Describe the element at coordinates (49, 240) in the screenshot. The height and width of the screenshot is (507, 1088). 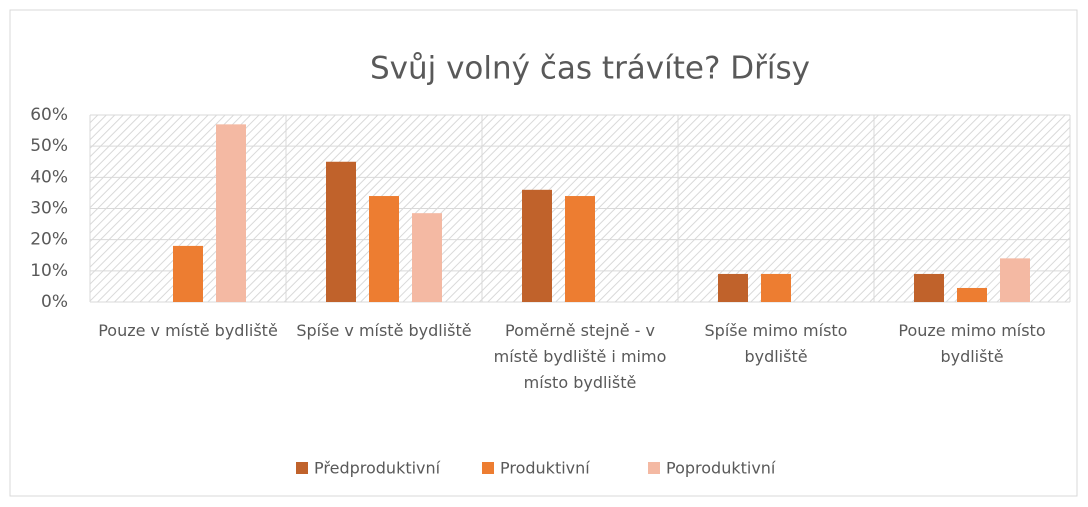
I see `y-tick-label: 20%` at that location.